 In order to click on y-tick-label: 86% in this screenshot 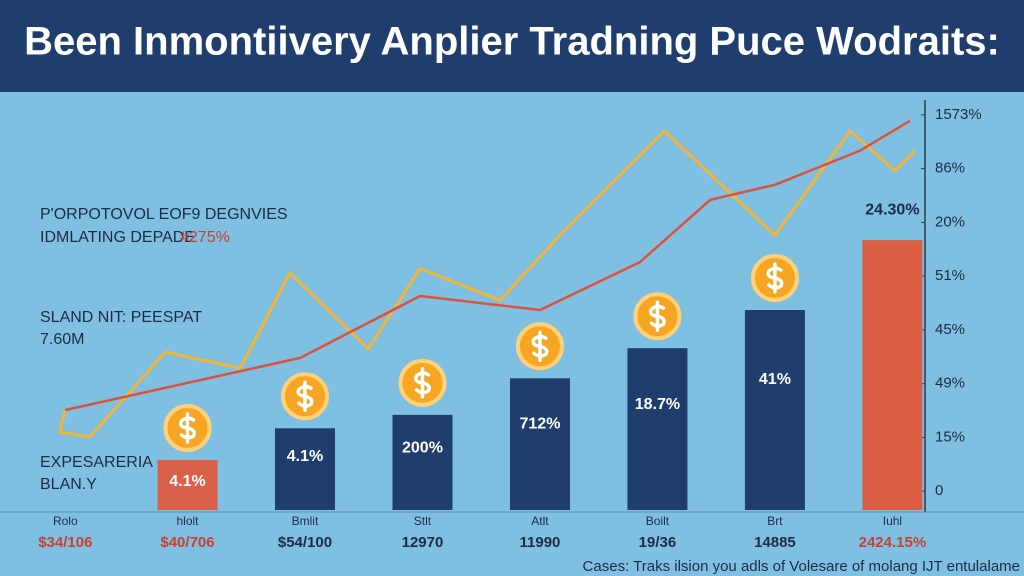, I will do `click(950, 168)`.